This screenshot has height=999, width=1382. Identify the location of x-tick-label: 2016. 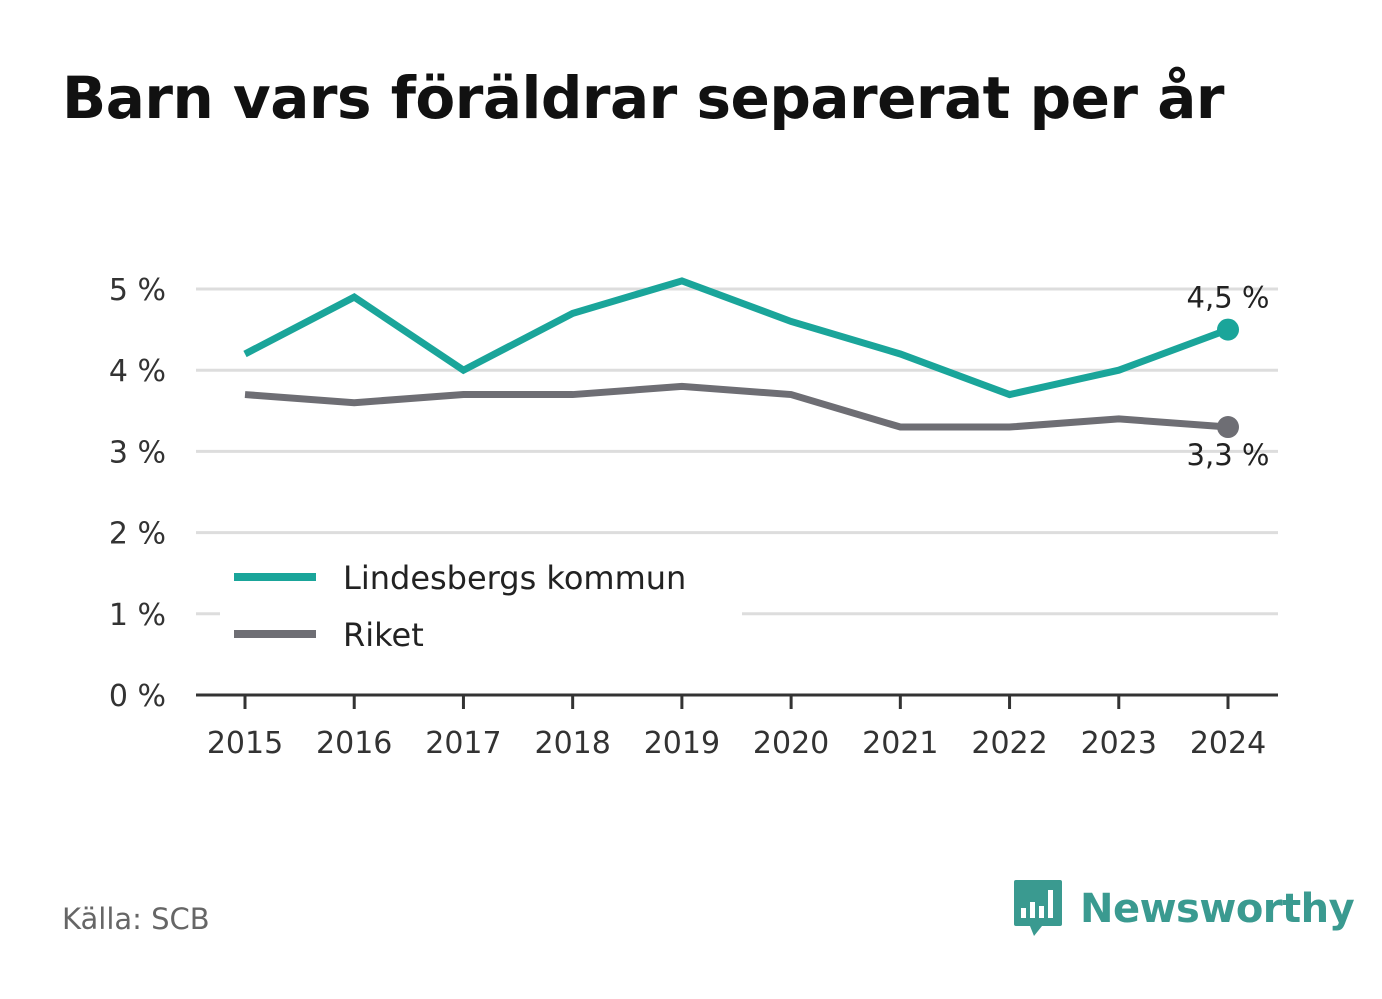
(354, 743).